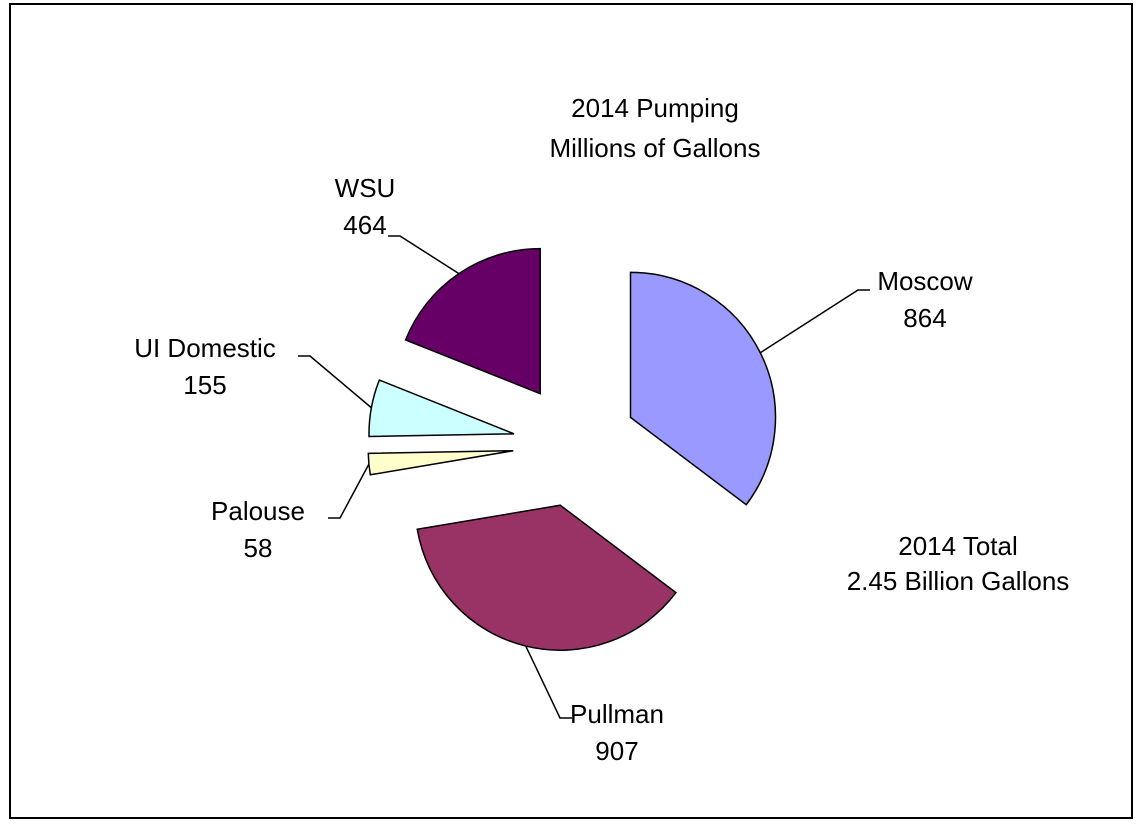 The image size is (1142, 828). What do you see at coordinates (204, 385) in the screenshot?
I see `slice-value: 155` at bounding box center [204, 385].